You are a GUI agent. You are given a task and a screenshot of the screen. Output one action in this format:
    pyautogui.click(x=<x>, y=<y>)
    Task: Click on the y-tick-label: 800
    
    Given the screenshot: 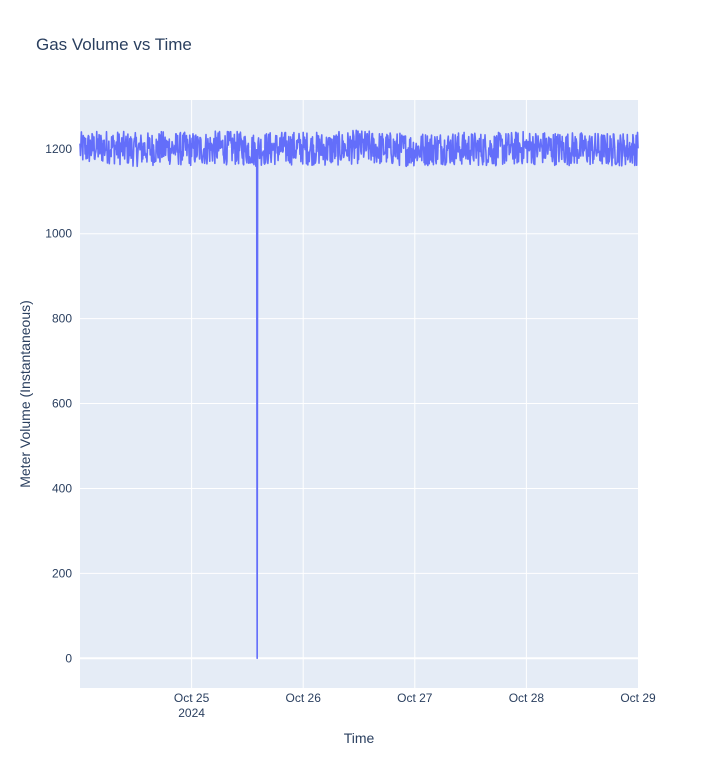 What is the action you would take?
    pyautogui.click(x=62, y=319)
    